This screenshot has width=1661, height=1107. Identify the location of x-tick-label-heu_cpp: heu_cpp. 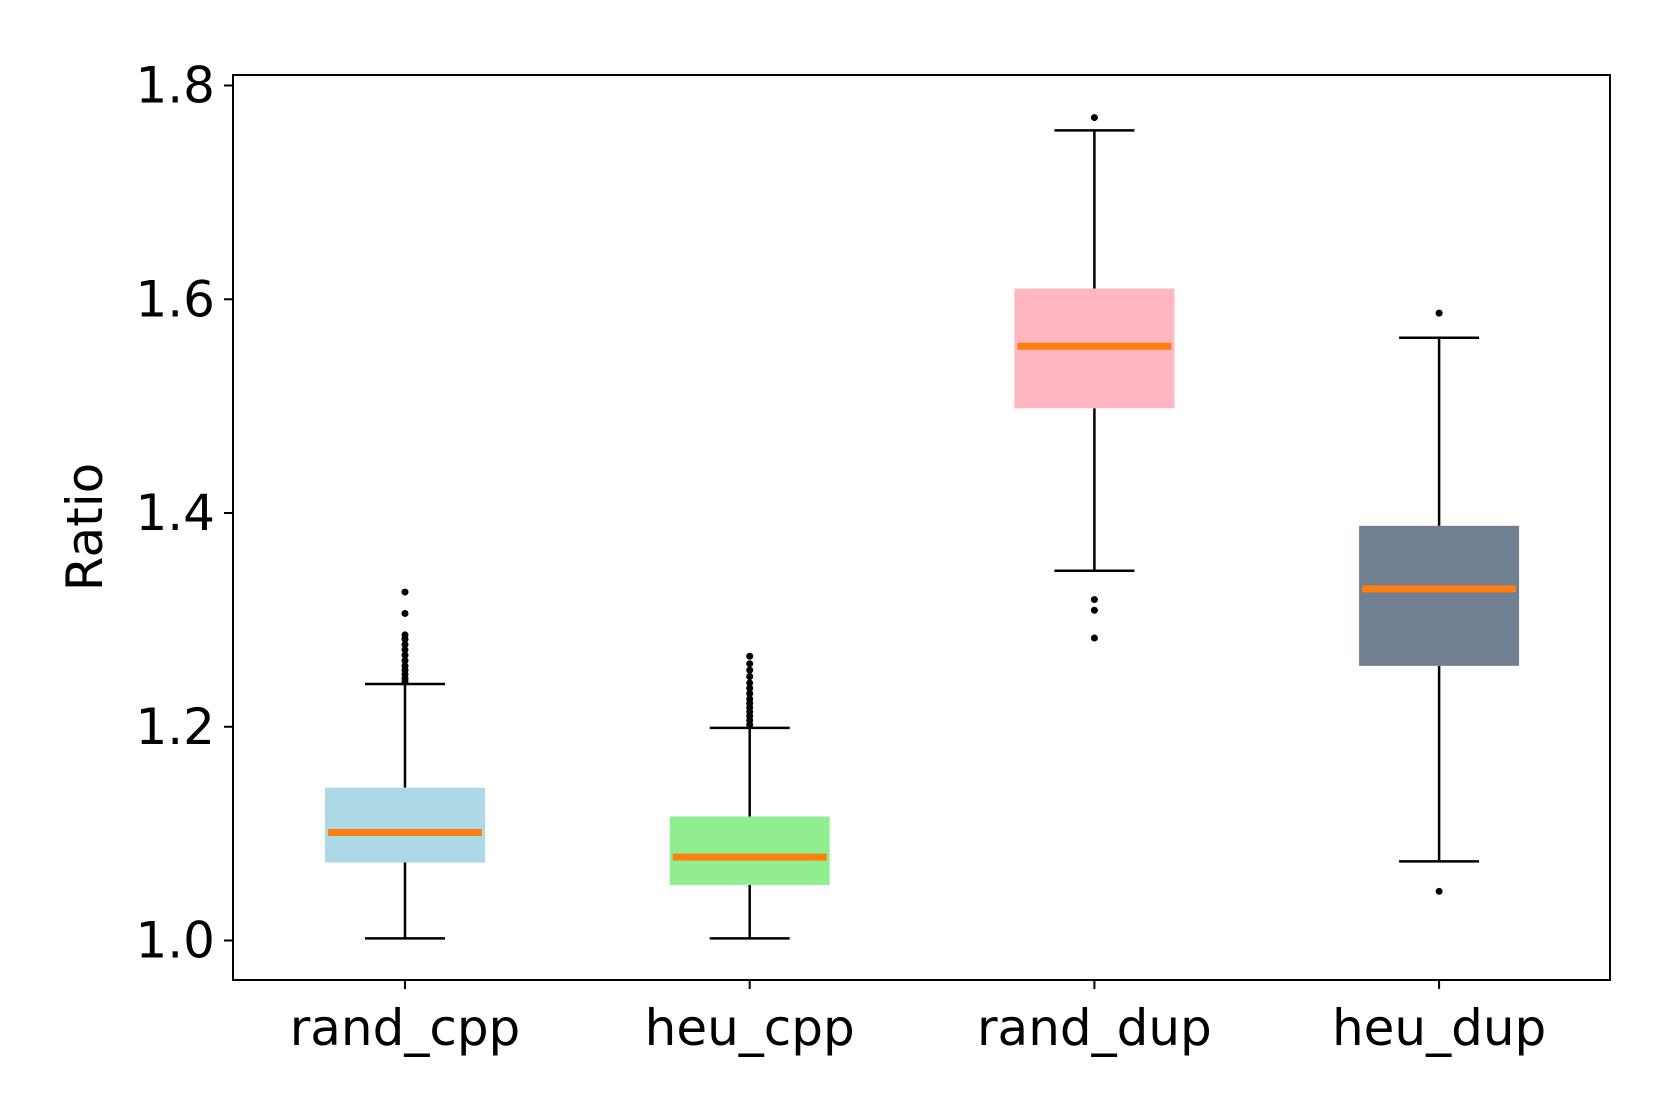
(750, 1028).